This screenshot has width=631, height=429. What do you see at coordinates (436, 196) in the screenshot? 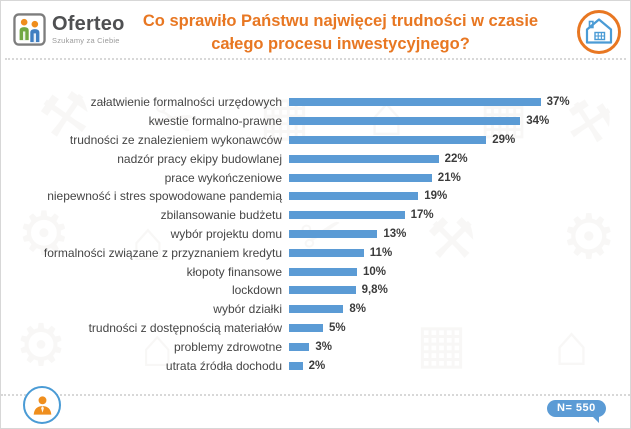
I see `value-label: 19%` at bounding box center [436, 196].